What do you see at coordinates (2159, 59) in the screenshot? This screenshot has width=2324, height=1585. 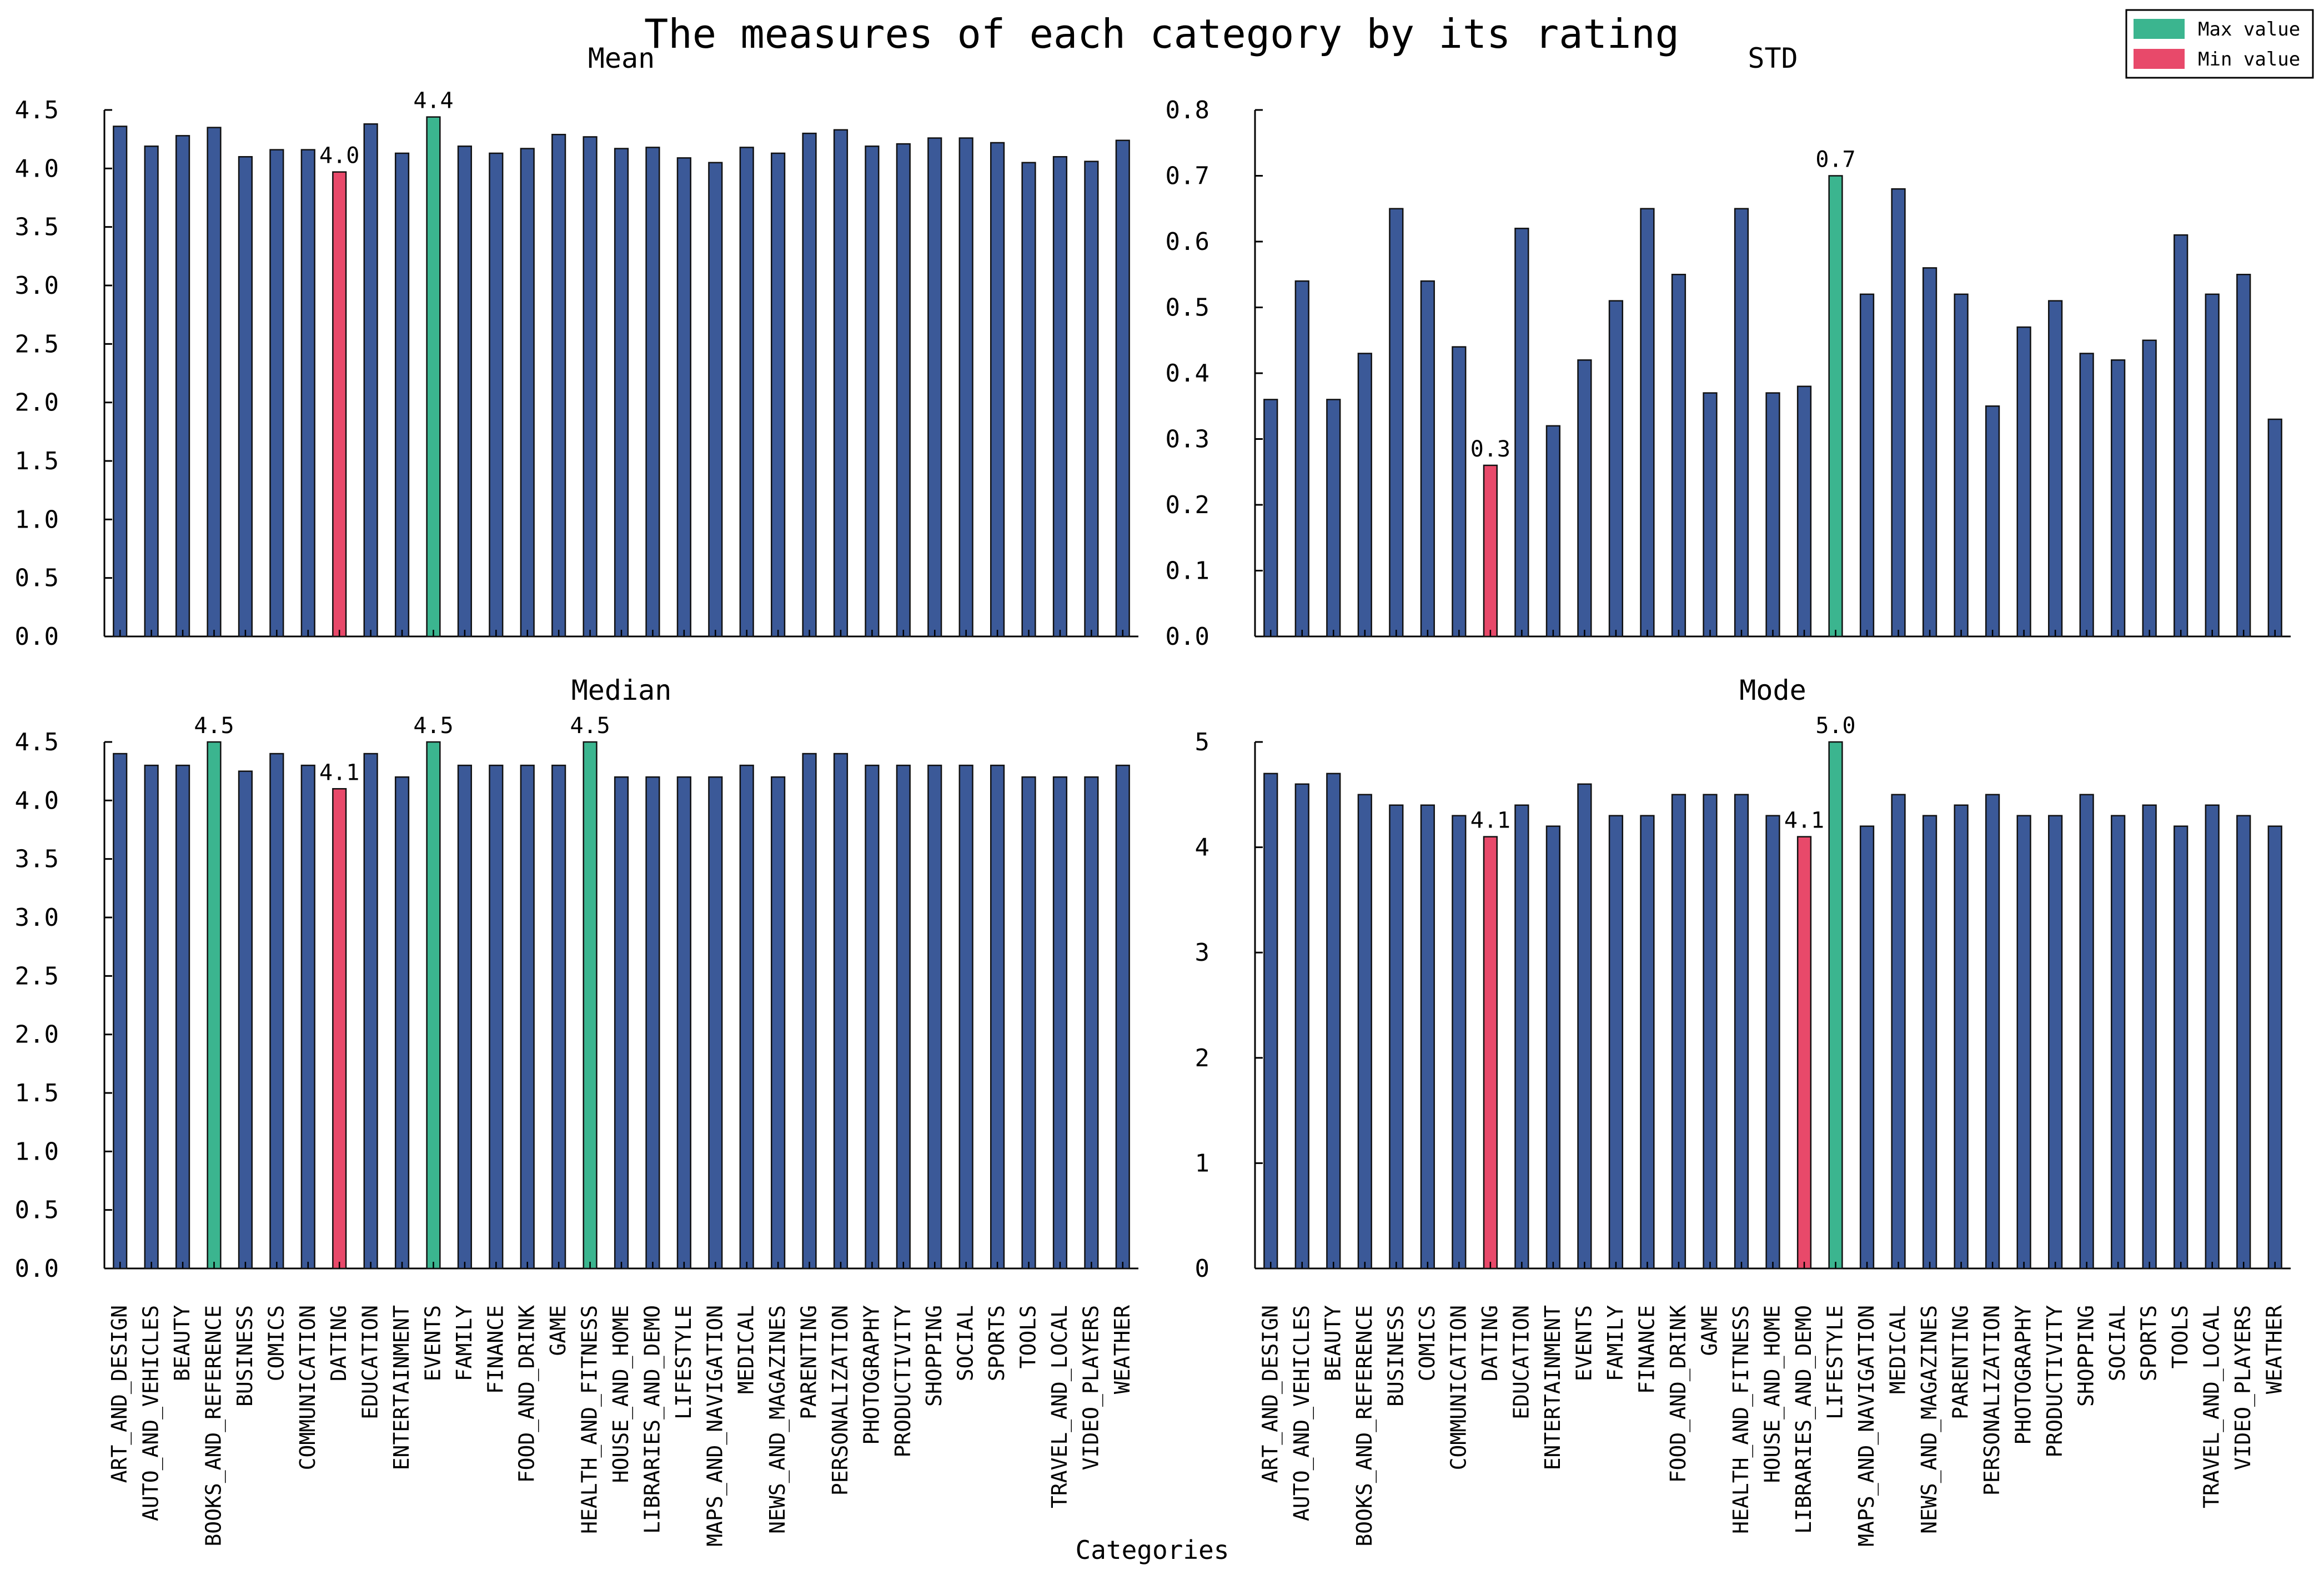 I see `legend-swatch-min` at bounding box center [2159, 59].